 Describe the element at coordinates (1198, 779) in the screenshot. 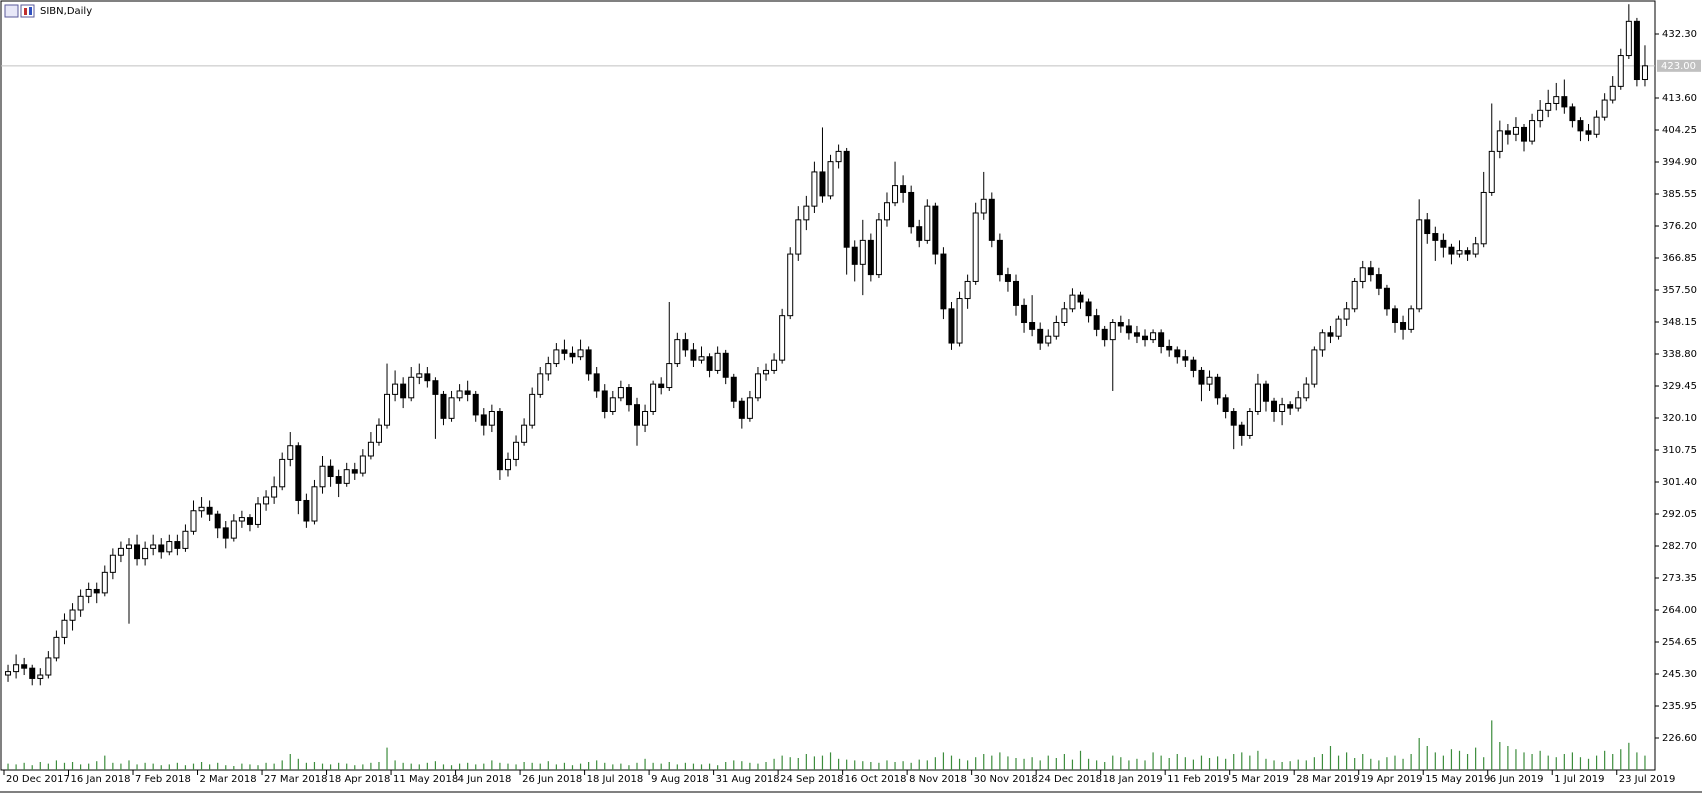

I see `x-tick-label: 11 Feb 2019` at that location.